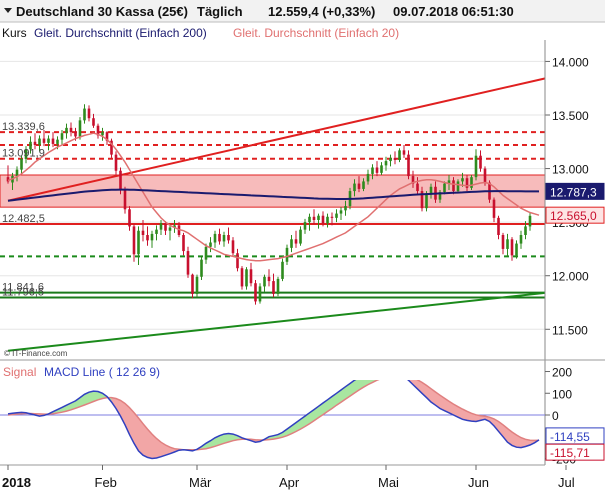 Image resolution: width=605 pixels, height=494 pixels. What do you see at coordinates (23, 288) in the screenshot?
I see `level-label: 11.841,6` at bounding box center [23, 288].